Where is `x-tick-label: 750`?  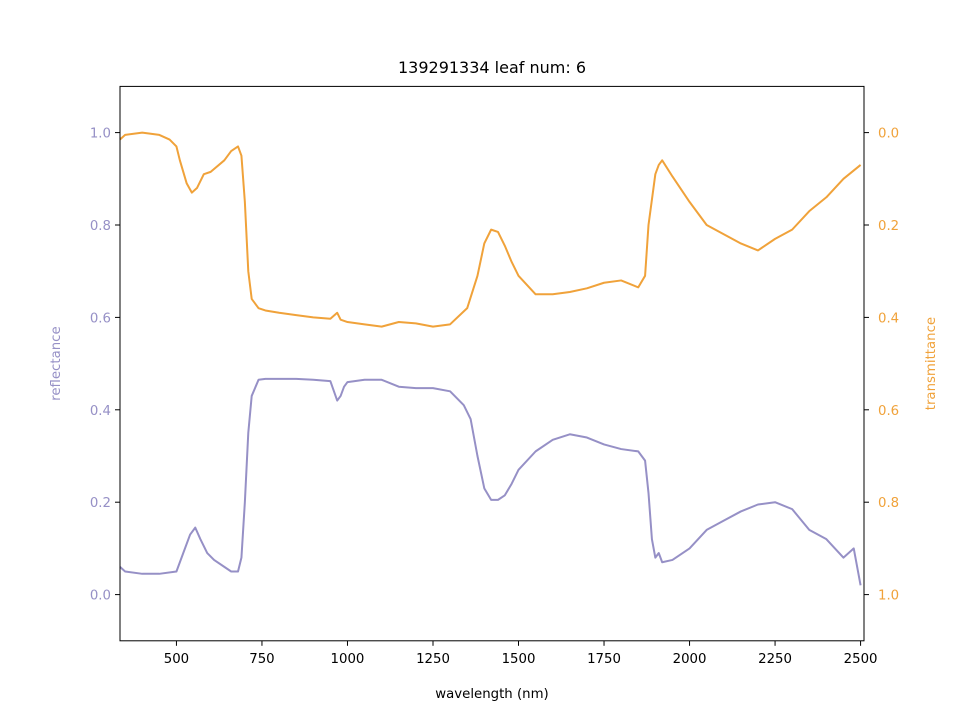
x-tick-label: 750 is located at coordinates (261, 659).